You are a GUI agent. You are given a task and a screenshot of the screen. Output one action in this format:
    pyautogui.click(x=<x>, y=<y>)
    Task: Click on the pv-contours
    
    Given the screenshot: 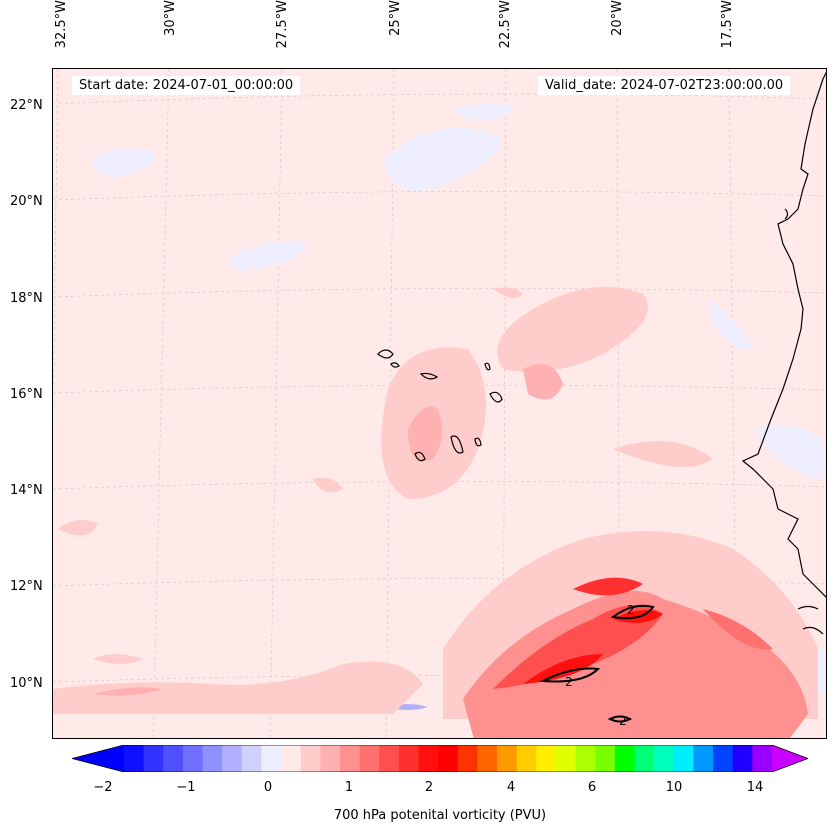 What is the action you would take?
    pyautogui.click(x=597, y=663)
    